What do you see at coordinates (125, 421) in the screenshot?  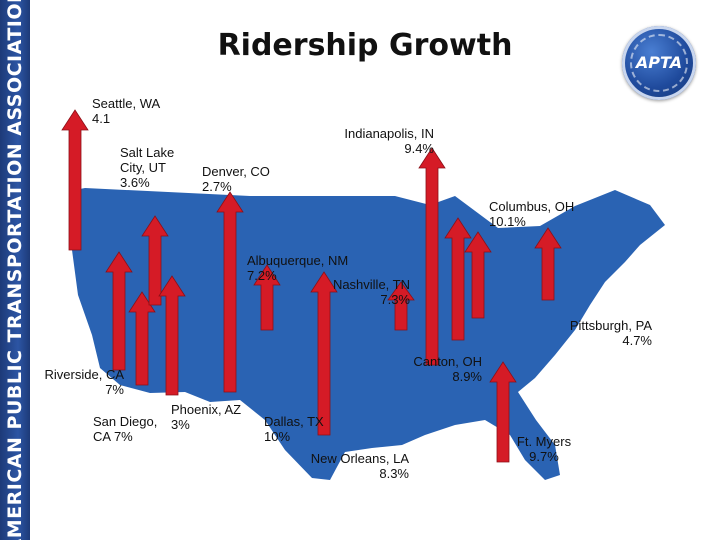 I see `label-san-diego-city: San Diego,` at bounding box center [125, 421].